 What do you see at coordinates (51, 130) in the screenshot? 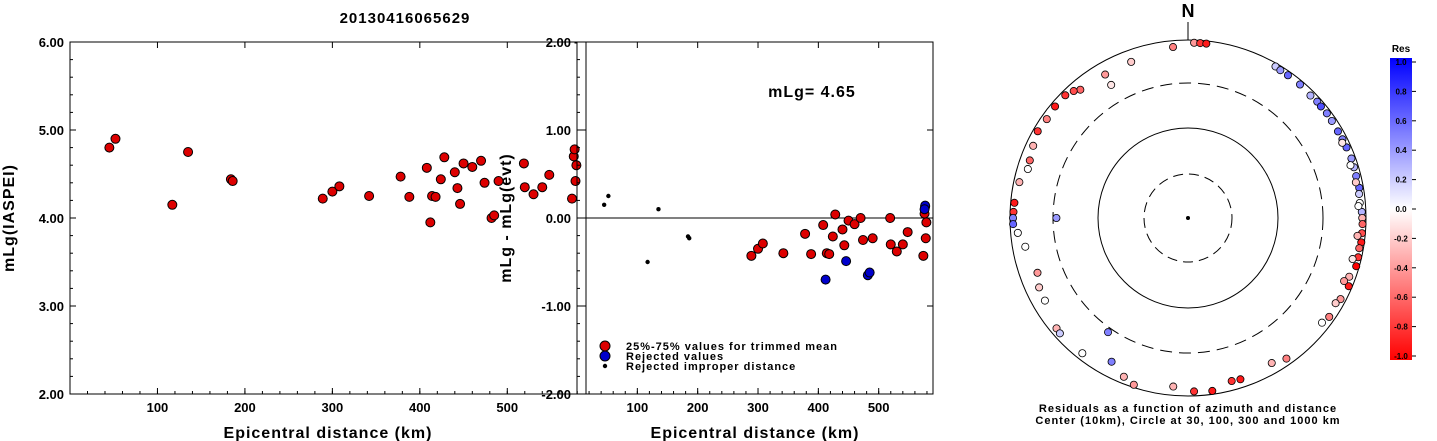
I see `y-tick-label: 5.00` at bounding box center [51, 130].